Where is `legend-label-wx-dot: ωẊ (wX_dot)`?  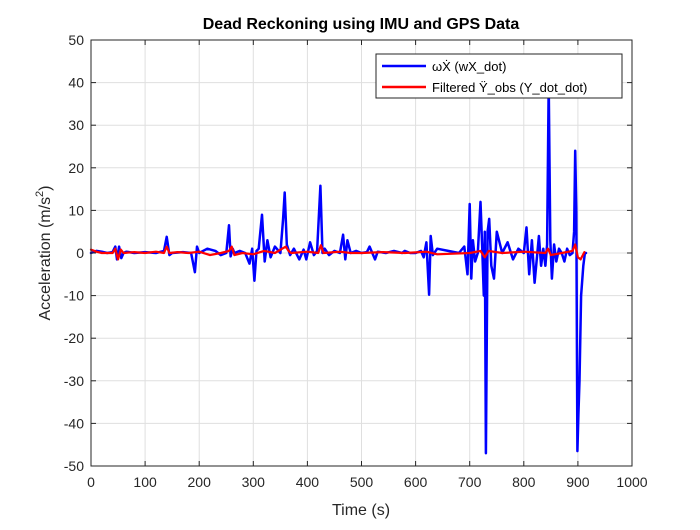
legend-label-wx-dot: ωẊ (wX_dot) is located at coordinates (469, 66).